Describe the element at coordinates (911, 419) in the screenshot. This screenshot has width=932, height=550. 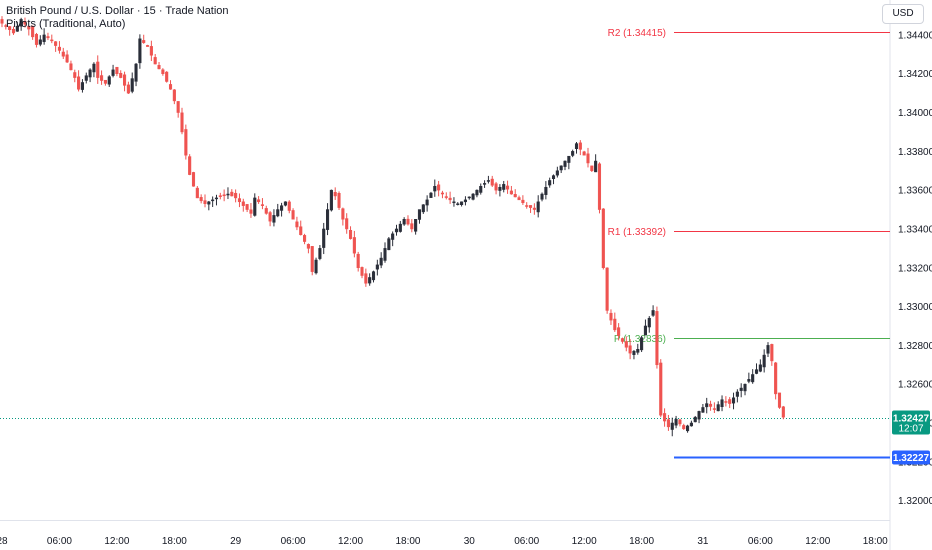
I see `current-price-label: 1.32427` at that location.